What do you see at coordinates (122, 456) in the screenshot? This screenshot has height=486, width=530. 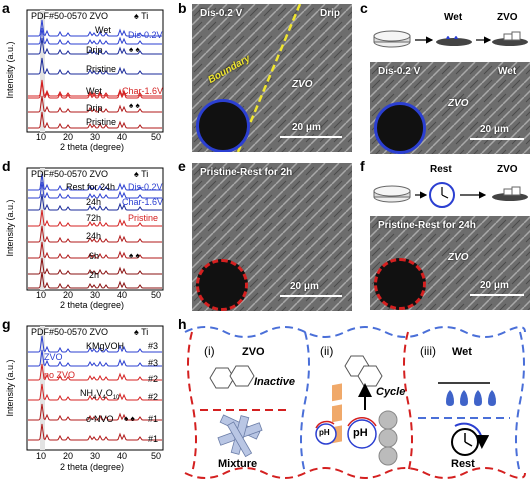 I see `g-tick-40: 40` at bounding box center [122, 456].